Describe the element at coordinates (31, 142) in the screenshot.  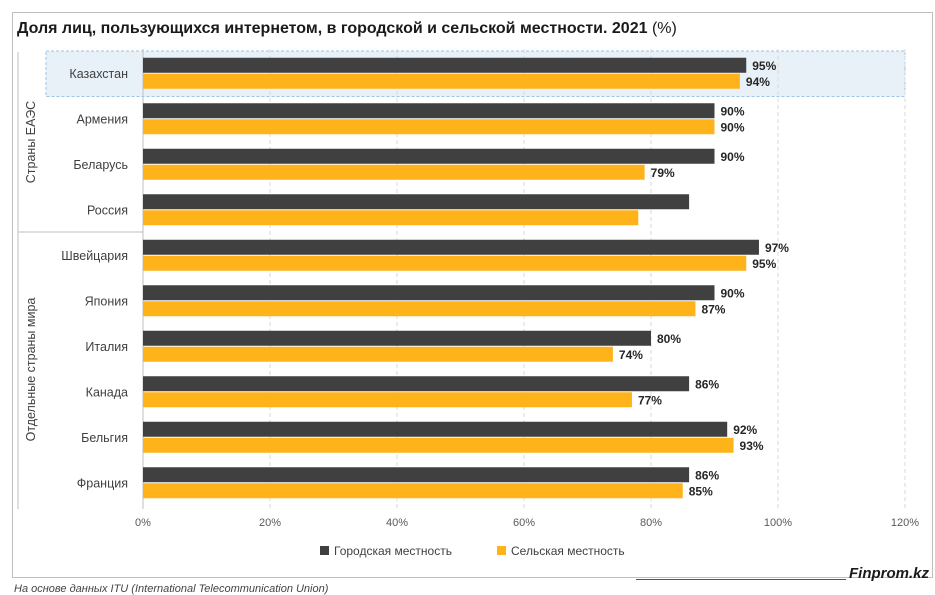
I see `group-label: Страны ЕАЭС` at that location.